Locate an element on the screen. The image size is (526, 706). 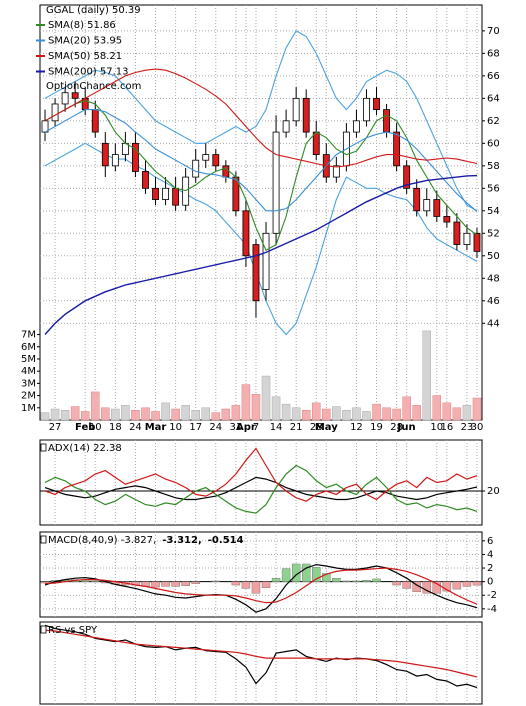
y-tick-label: 0 is located at coordinates (490, 582).